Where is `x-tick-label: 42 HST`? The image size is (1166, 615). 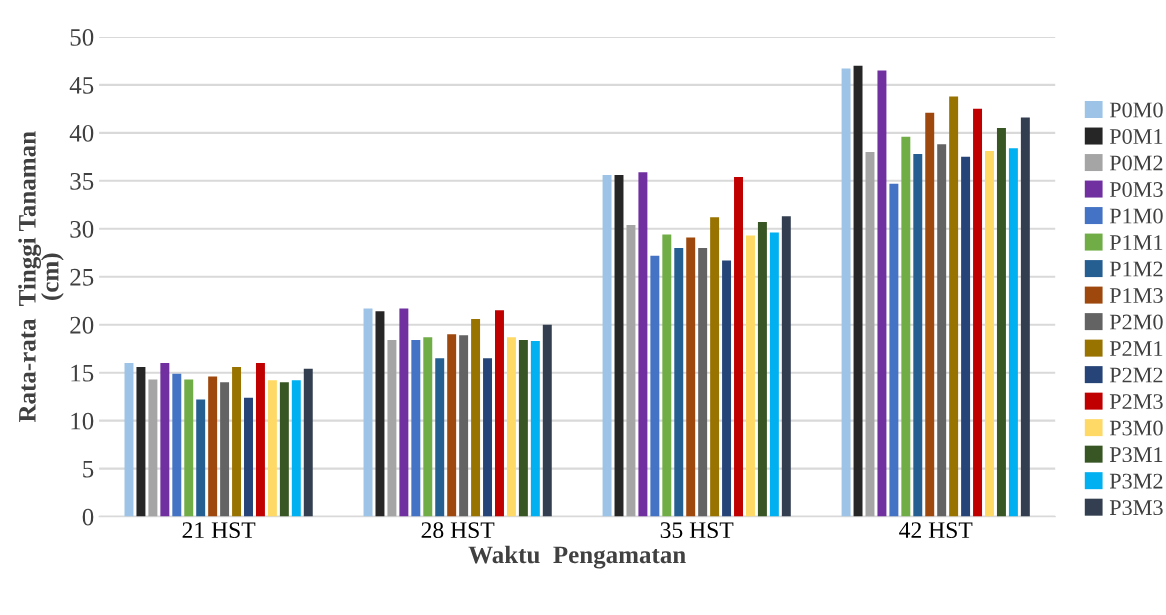
x-tick-label: 42 HST is located at coordinates (936, 530).